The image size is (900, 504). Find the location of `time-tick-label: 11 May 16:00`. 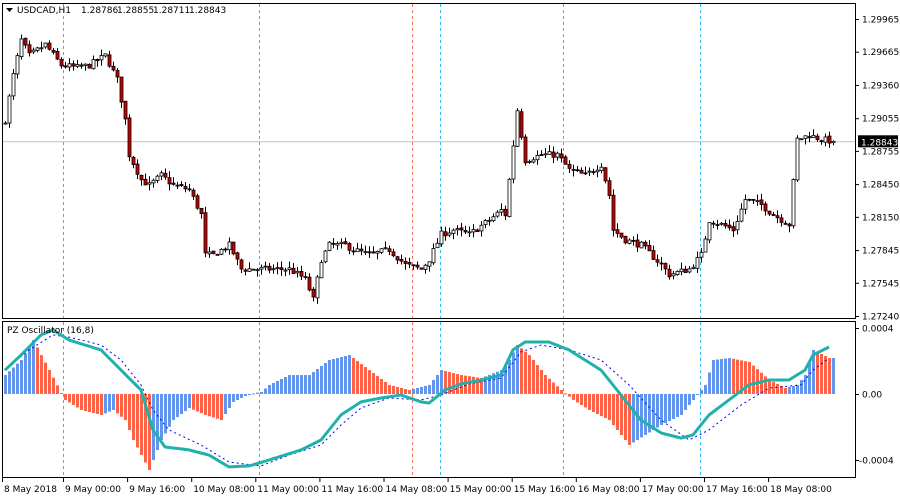

time-tick-label: 11 May 16:00 is located at coordinates (352, 490).